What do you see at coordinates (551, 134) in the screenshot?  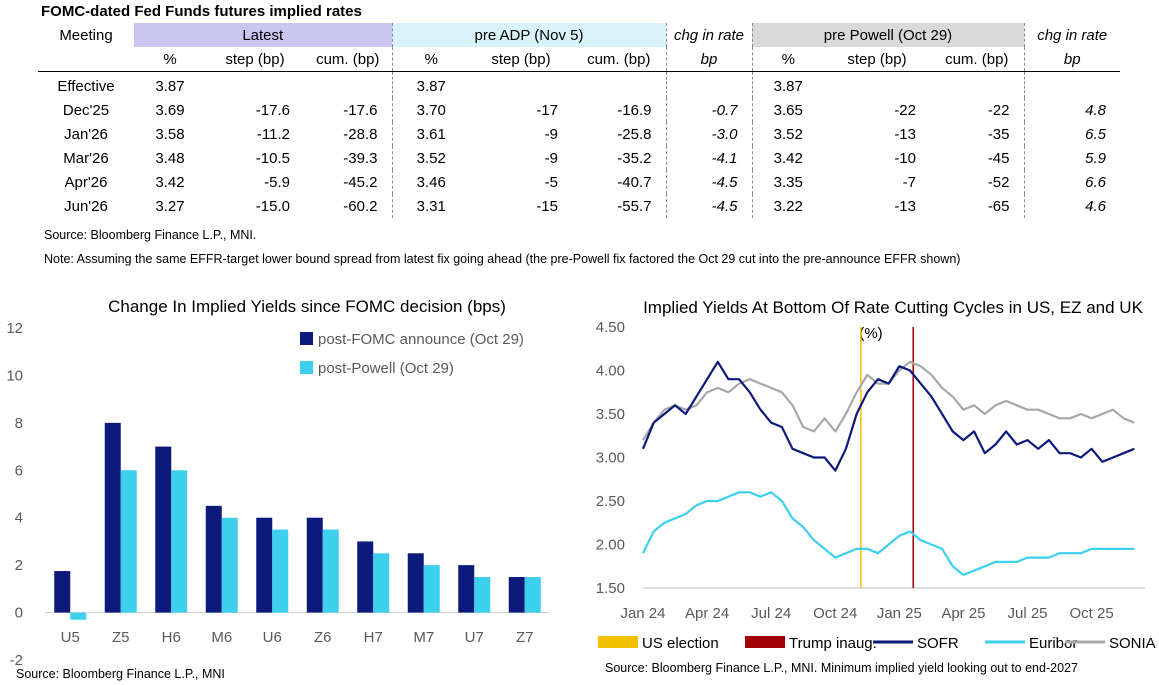 I see `value-cell: -9` at bounding box center [551, 134].